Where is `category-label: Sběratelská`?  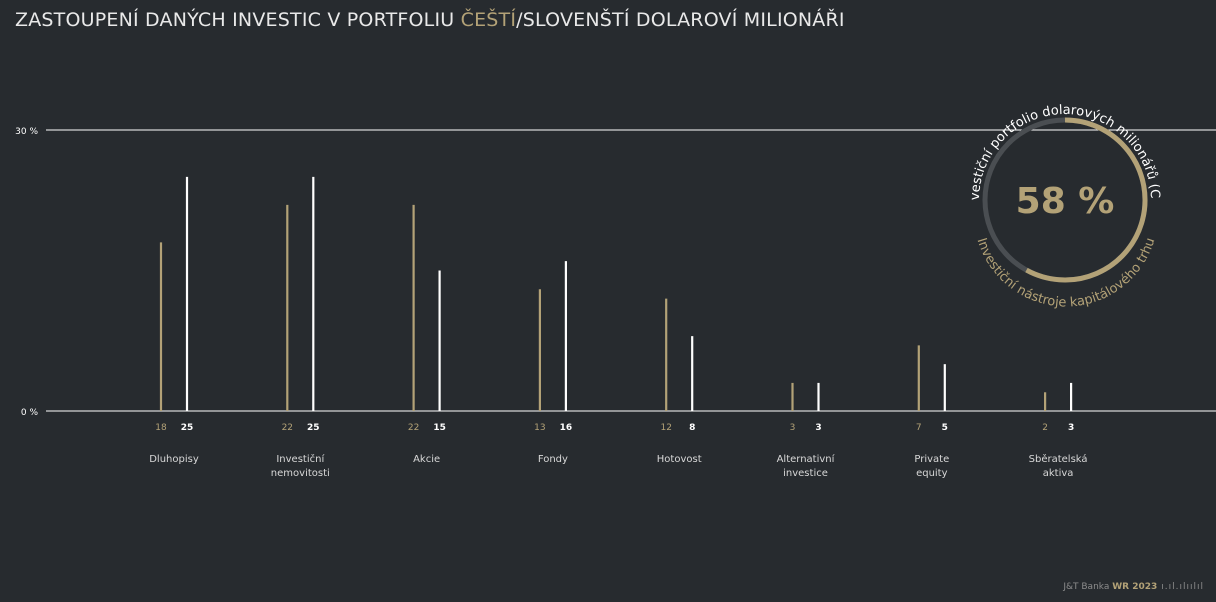
category-label: Sběratelská is located at coordinates (1058, 459).